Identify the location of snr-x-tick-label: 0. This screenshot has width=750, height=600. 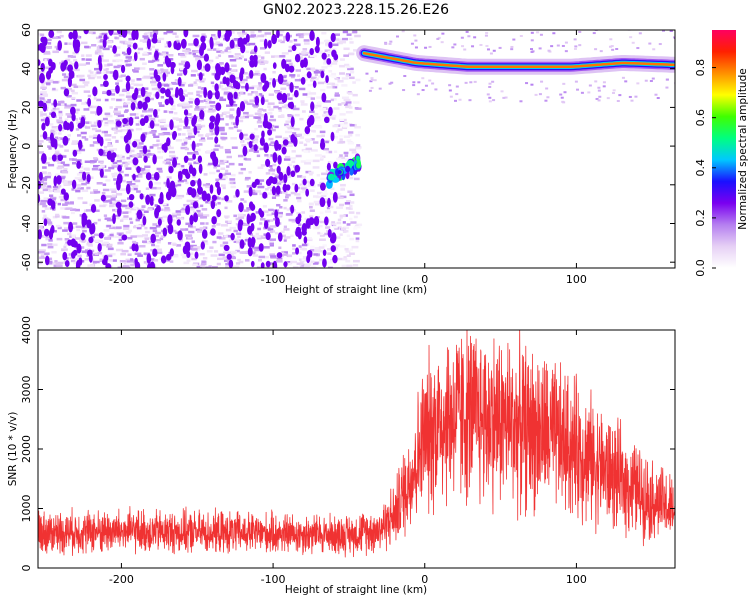
(424, 579).